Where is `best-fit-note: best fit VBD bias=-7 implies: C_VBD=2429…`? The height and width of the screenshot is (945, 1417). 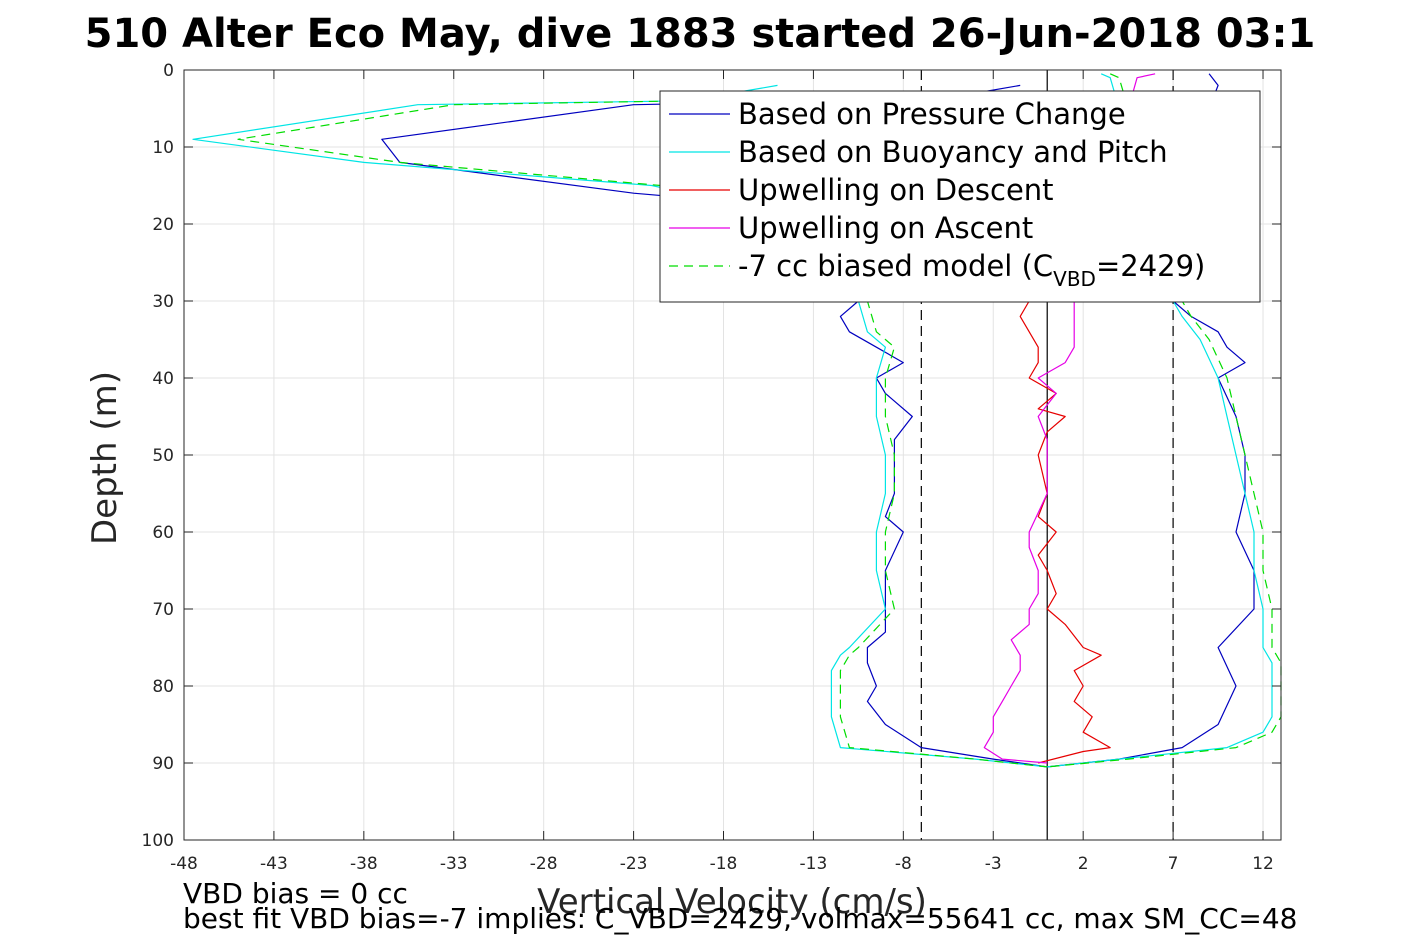 best-fit-note: best fit VBD bias=-7 implies: C_VBD=2429… is located at coordinates (740, 918).